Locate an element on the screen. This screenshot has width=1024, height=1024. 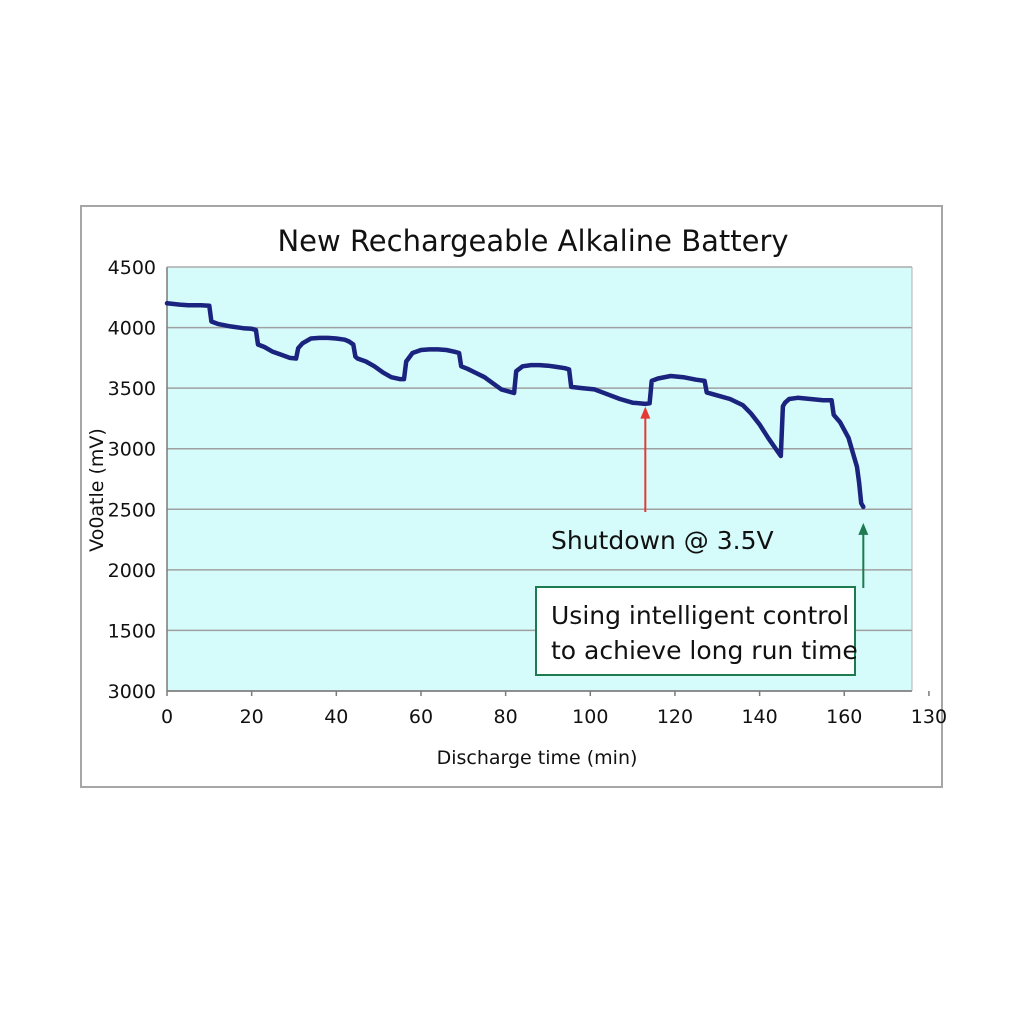
y-tick-label: 2000 is located at coordinates (132, 571).